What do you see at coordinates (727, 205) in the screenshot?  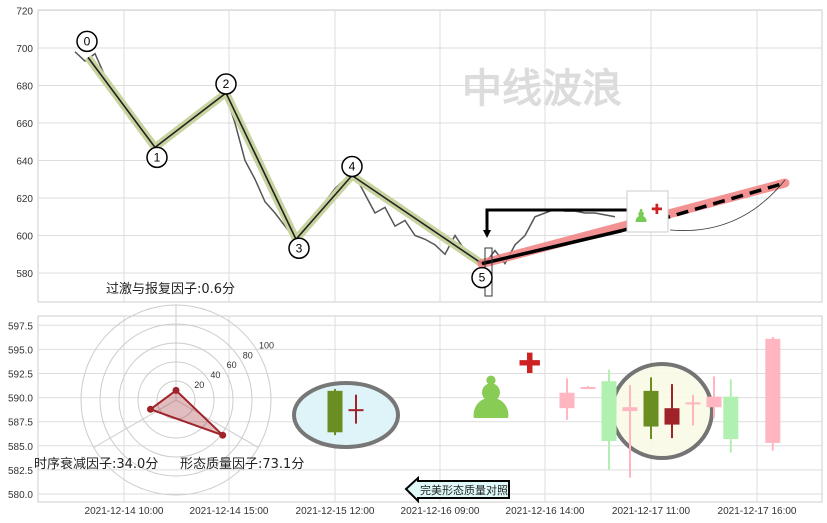 I see `arc-line` at bounding box center [727, 205].